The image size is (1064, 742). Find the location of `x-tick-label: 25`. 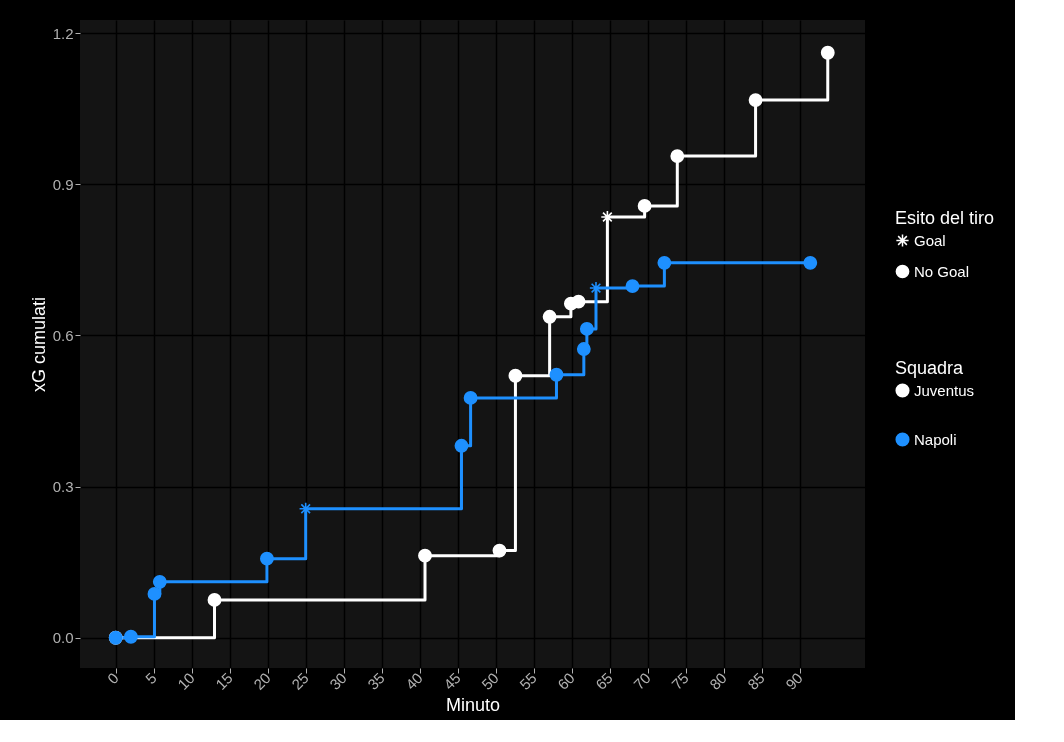

x-tick-label: 25 is located at coordinates (300, 681).